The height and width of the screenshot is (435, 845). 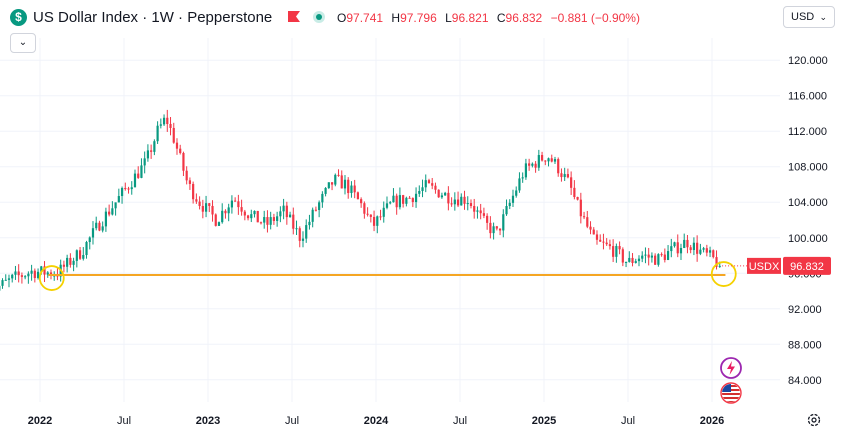 What do you see at coordinates (805, 381) in the screenshot?
I see `y-tick-label: 84.000` at bounding box center [805, 381].